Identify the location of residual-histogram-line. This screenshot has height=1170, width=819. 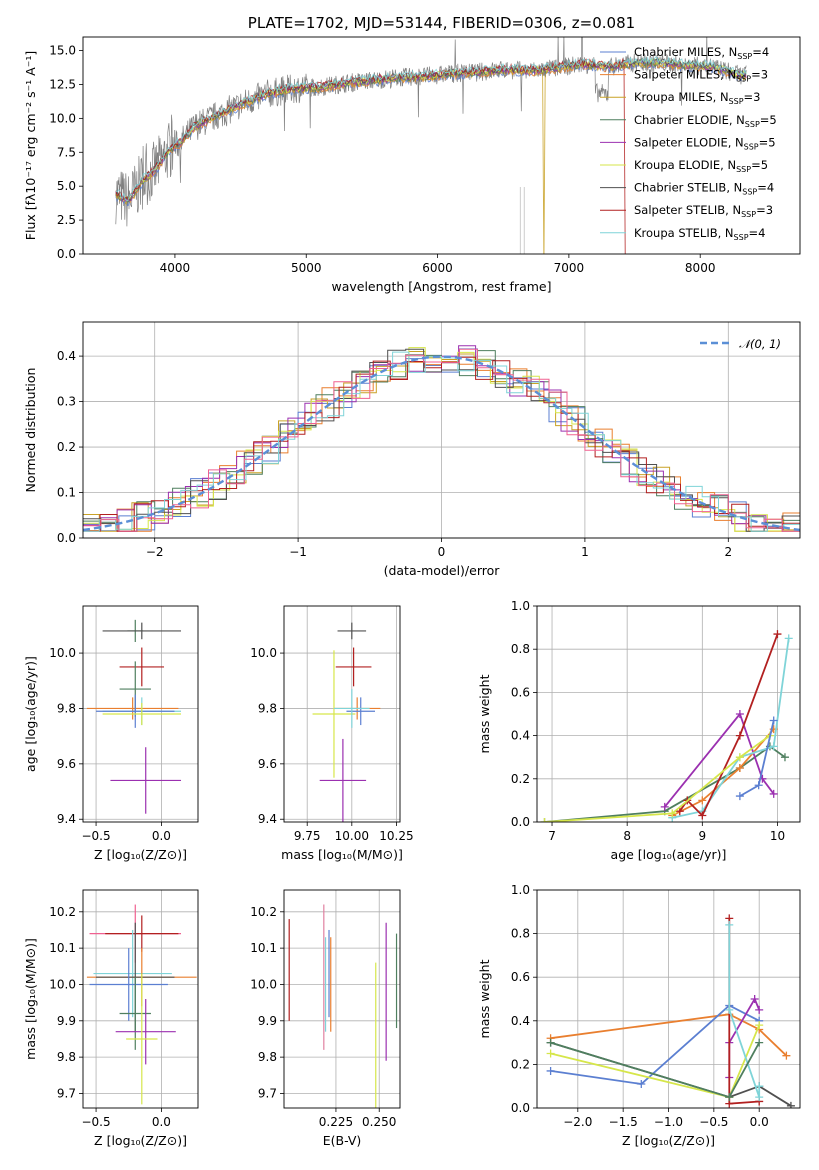
(441, 440).